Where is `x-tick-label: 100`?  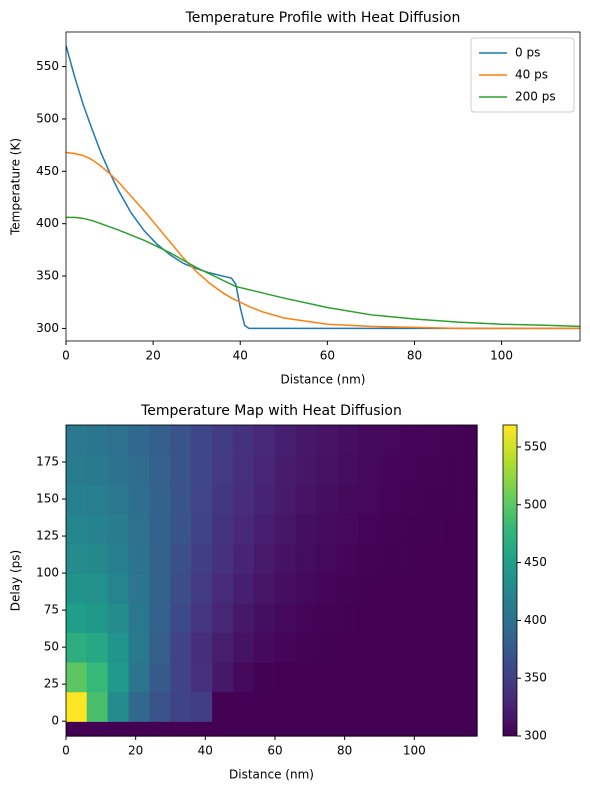 x-tick-label: 100 is located at coordinates (501, 356).